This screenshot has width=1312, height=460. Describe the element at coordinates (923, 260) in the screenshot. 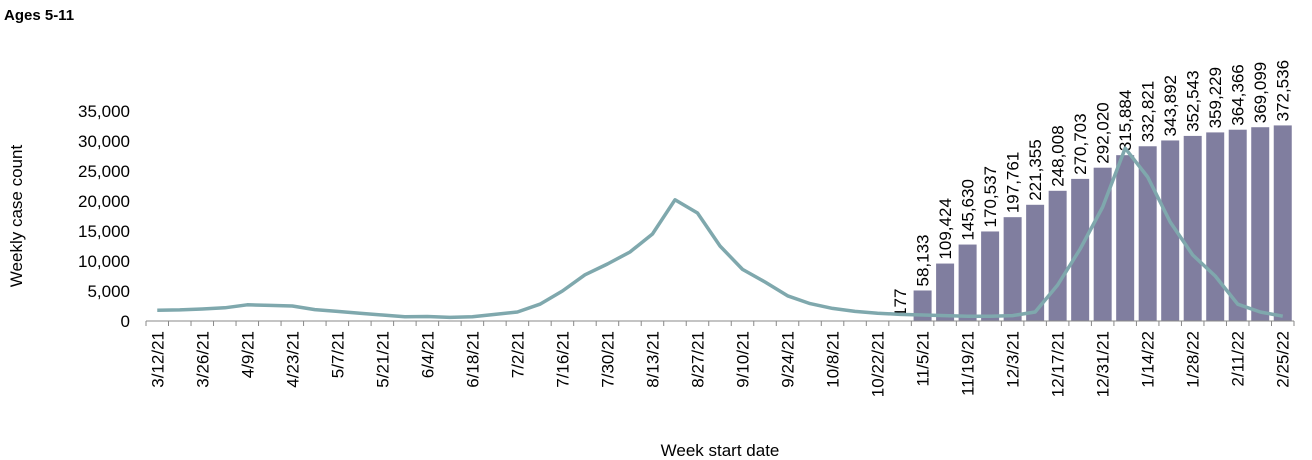

I see `data-label: 58,133` at that location.